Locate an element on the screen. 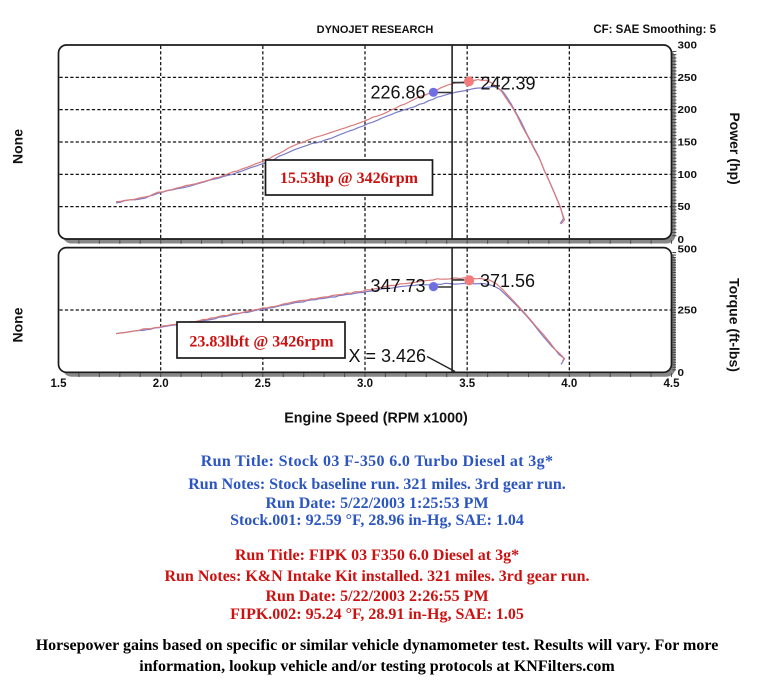 The image size is (776, 700). svg-text: Engine Speed (RPM x1000) is located at coordinates (376, 419).